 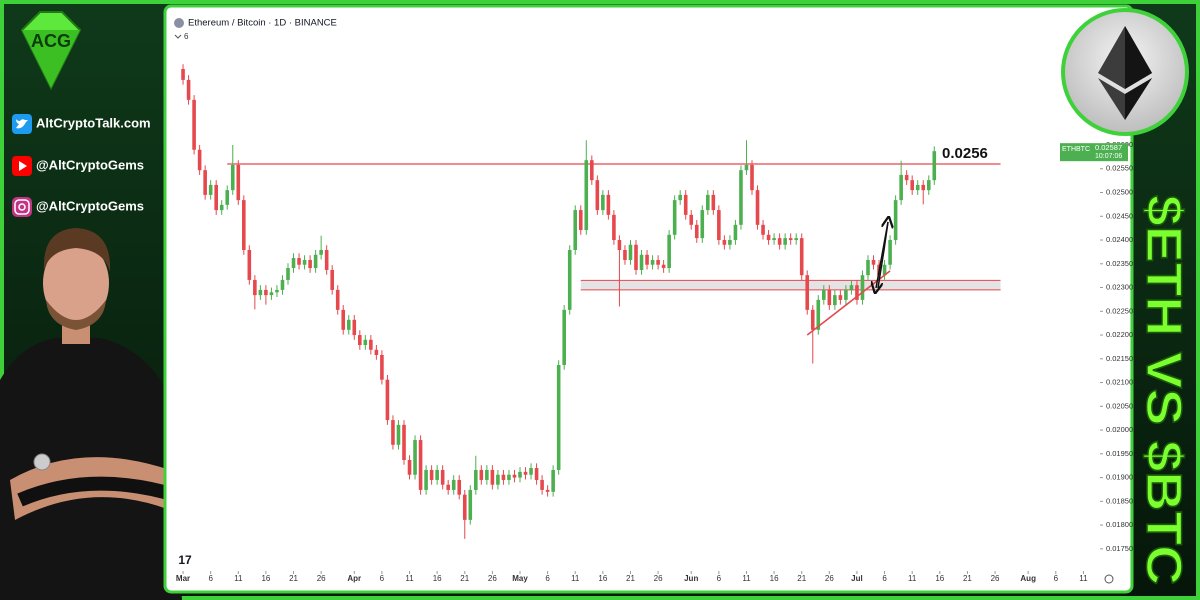 I want to click on website: AltCryptoTalk.com, so click(x=93, y=122).